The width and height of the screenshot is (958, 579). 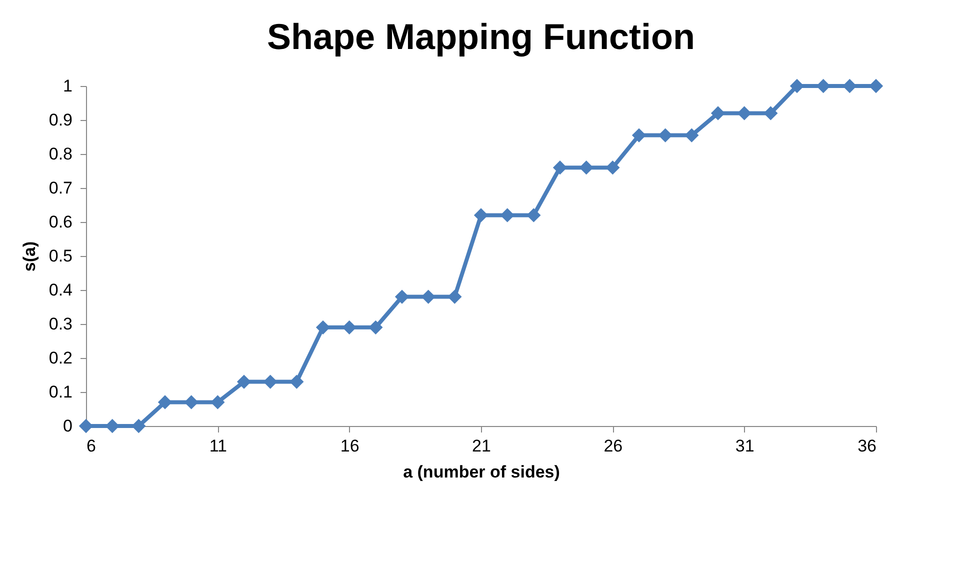 I want to click on x-tick-label: 31, so click(x=744, y=446).